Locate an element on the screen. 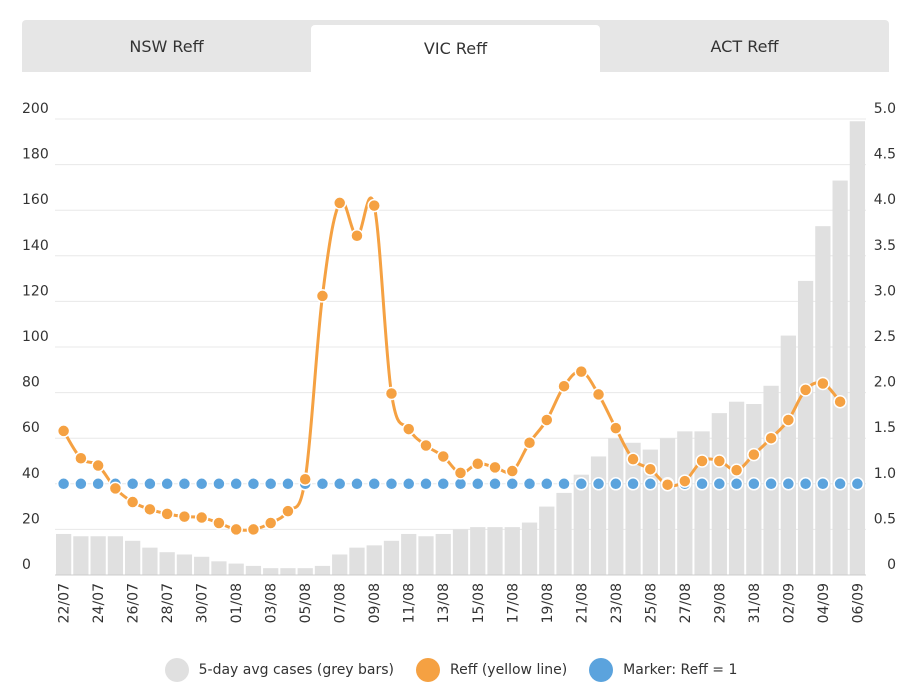 The width and height of the screenshot is (902, 692). tab-act-reff: ACT Reff is located at coordinates (744, 46).